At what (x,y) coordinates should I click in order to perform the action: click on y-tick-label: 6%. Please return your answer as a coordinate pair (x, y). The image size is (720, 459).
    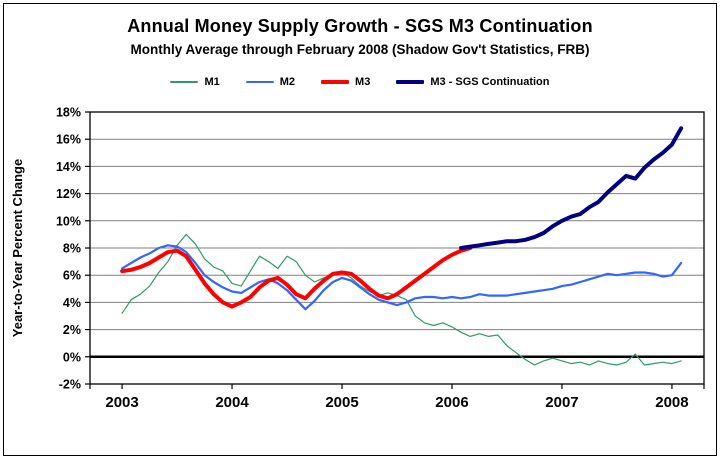
    Looking at the image, I should click on (72, 276).